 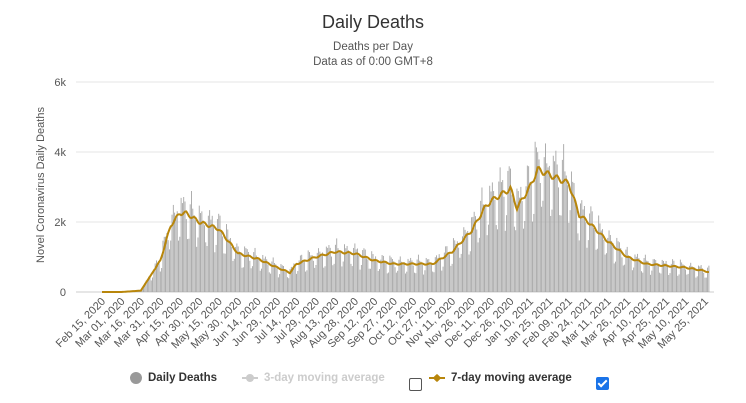 I want to click on legend-7day-average: 7-day moving average, so click(x=500, y=378).